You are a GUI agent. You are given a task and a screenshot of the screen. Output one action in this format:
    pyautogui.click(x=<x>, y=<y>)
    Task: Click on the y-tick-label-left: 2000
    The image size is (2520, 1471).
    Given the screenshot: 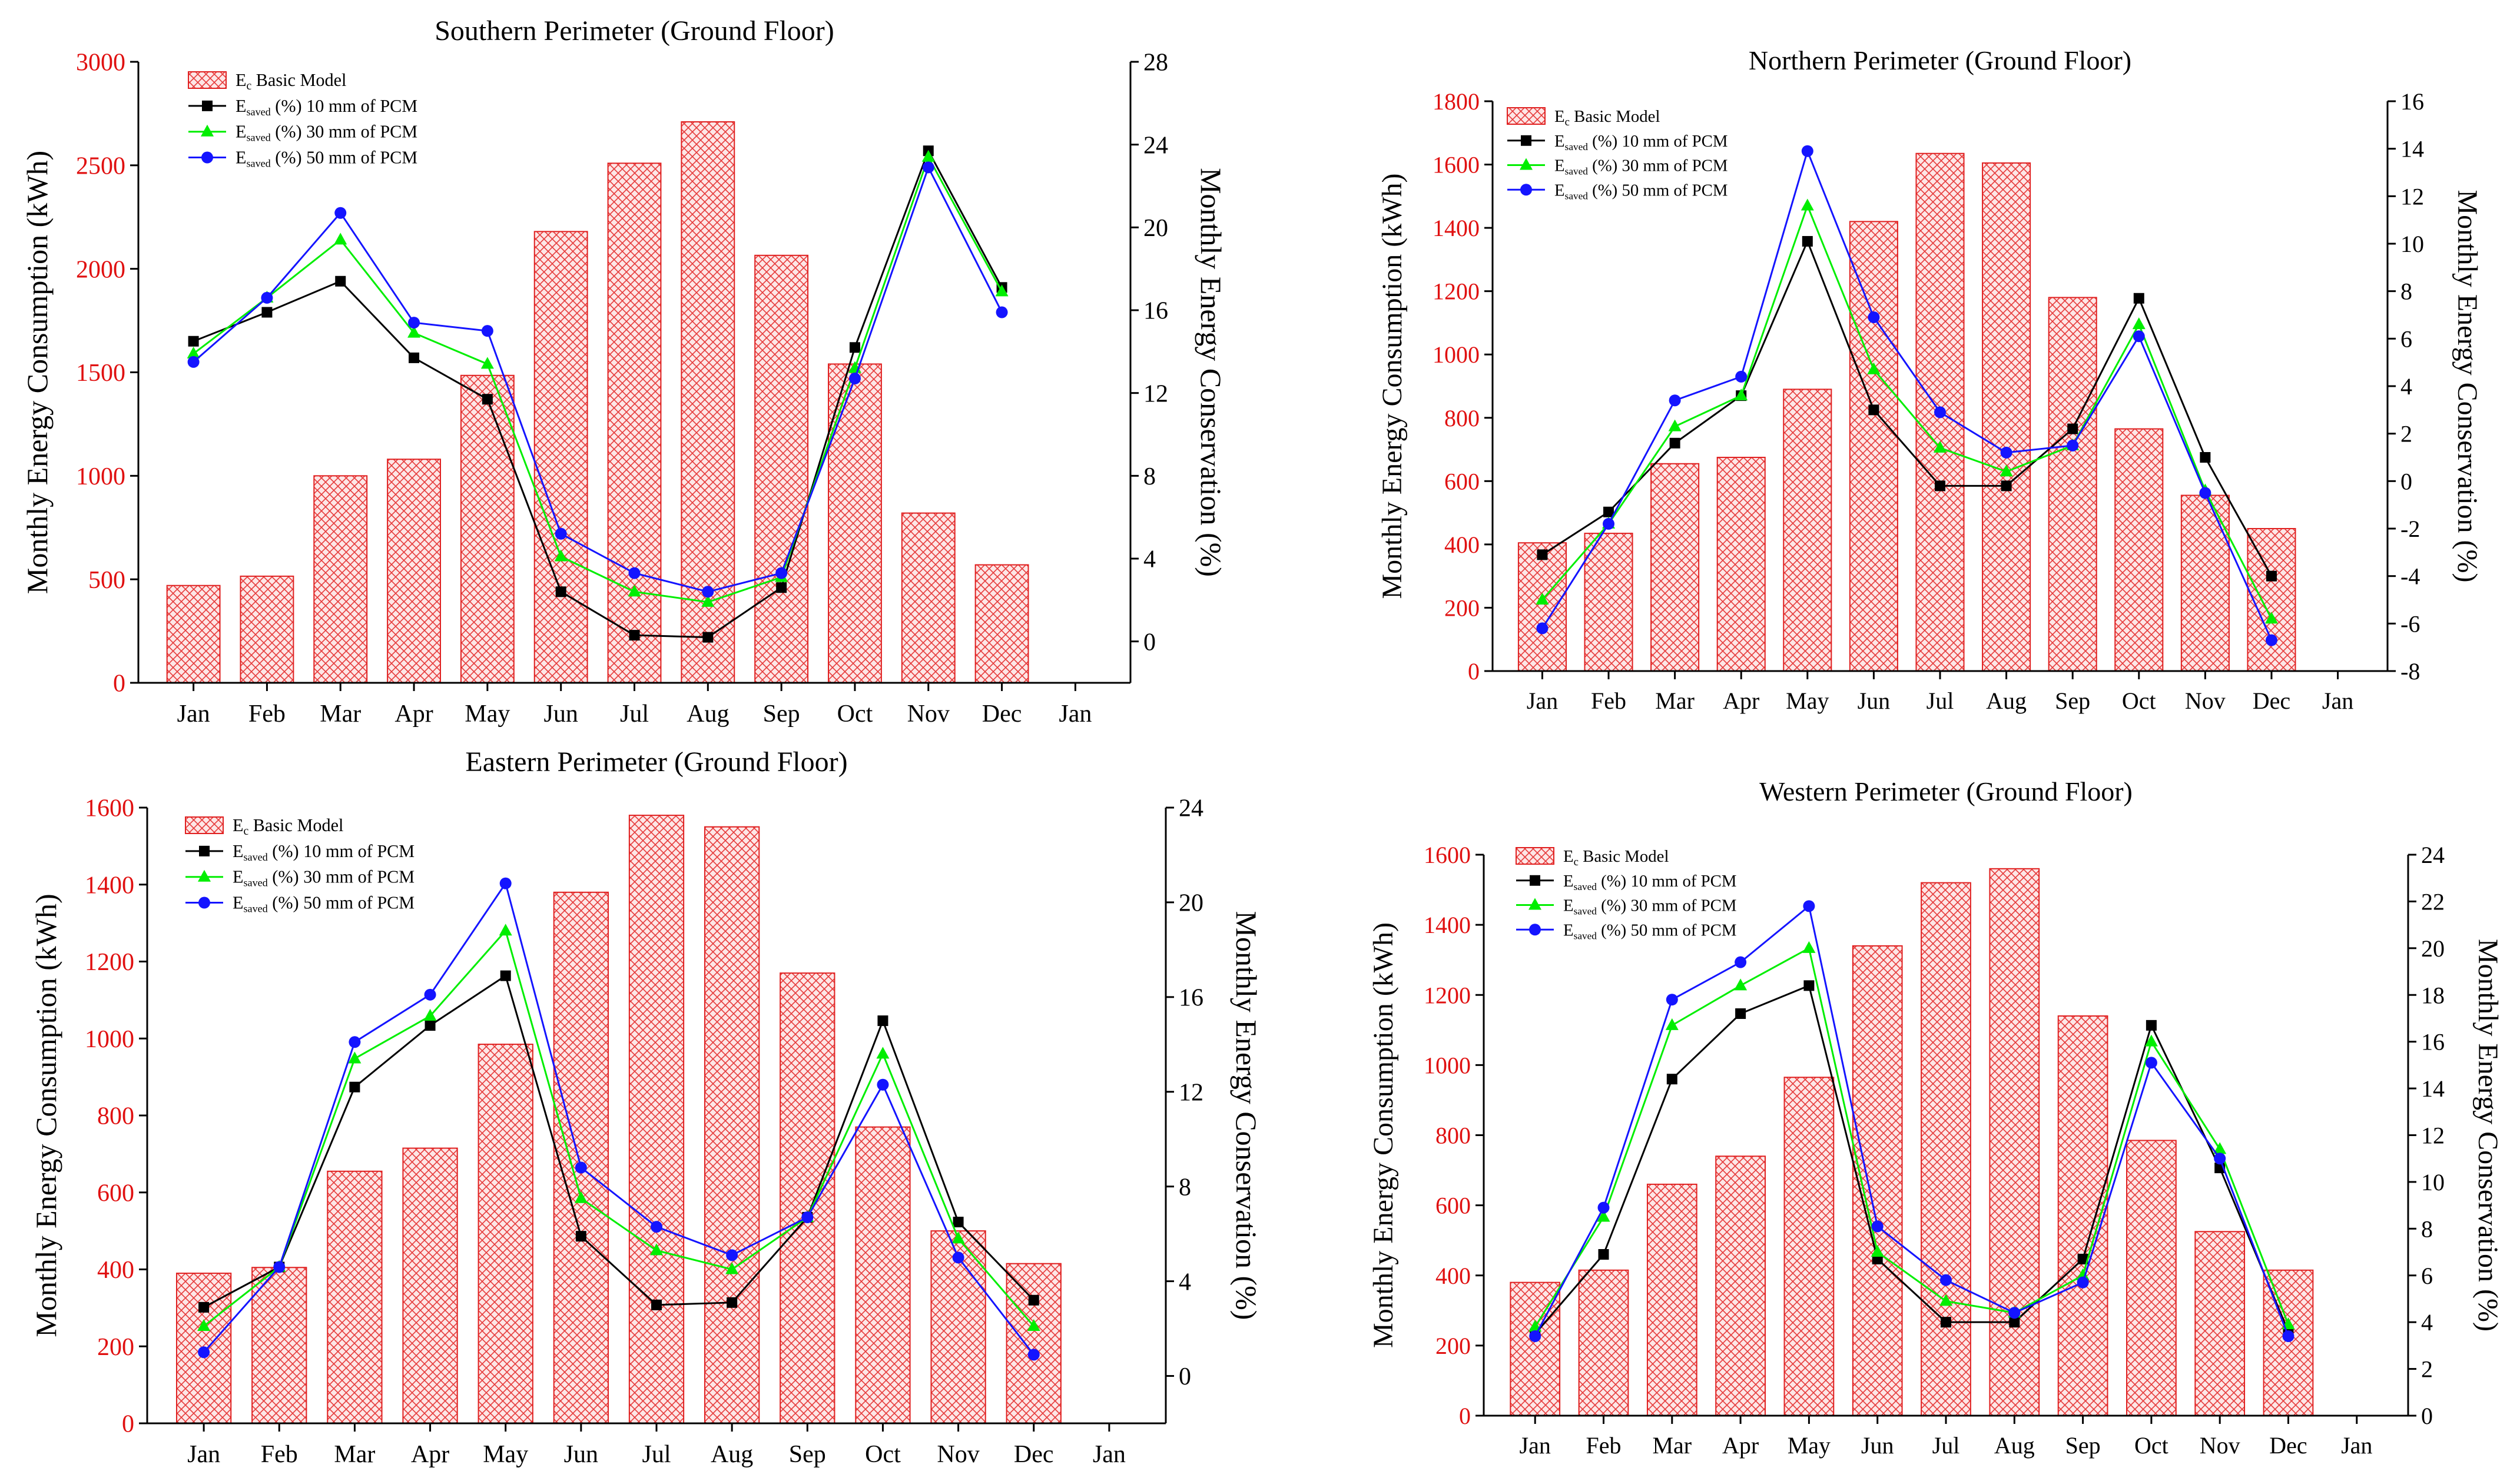 What is the action you would take?
    pyautogui.click(x=100, y=269)
    